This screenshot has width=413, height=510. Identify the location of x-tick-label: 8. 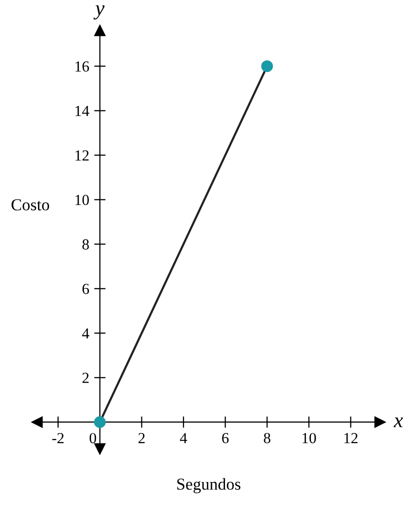
(267, 438).